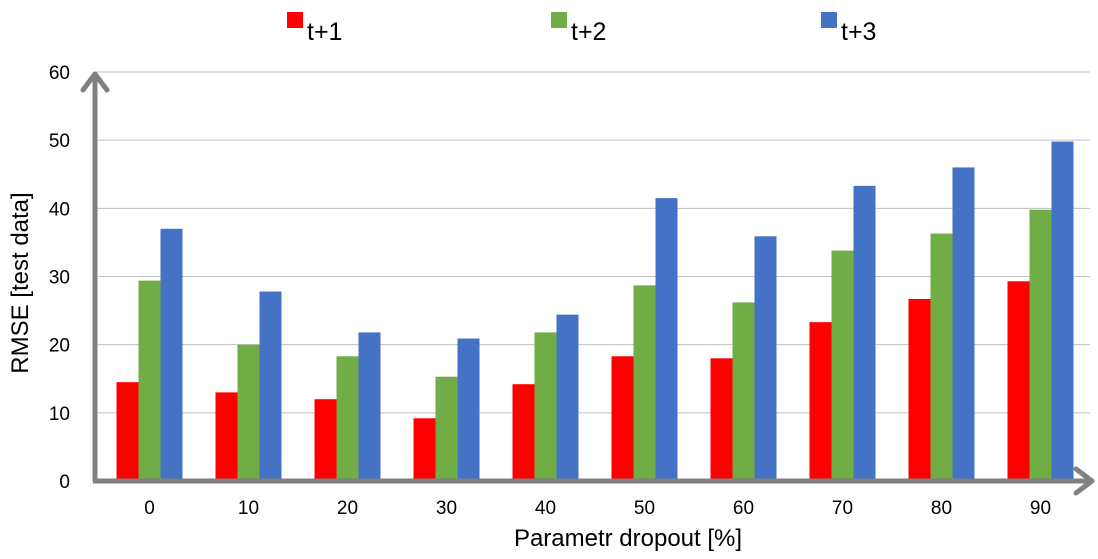 The height and width of the screenshot is (559, 1098). Describe the element at coordinates (446, 508) in the screenshot. I see `x-tick-label: 30` at that location.